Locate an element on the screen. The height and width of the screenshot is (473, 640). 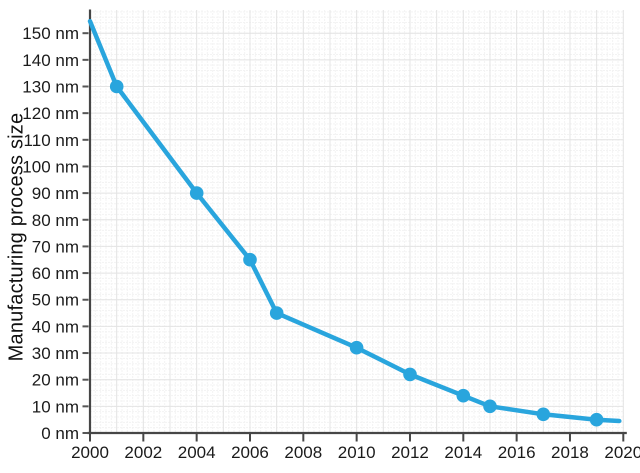
y-tick-label: 110 nm is located at coordinates (51, 140).